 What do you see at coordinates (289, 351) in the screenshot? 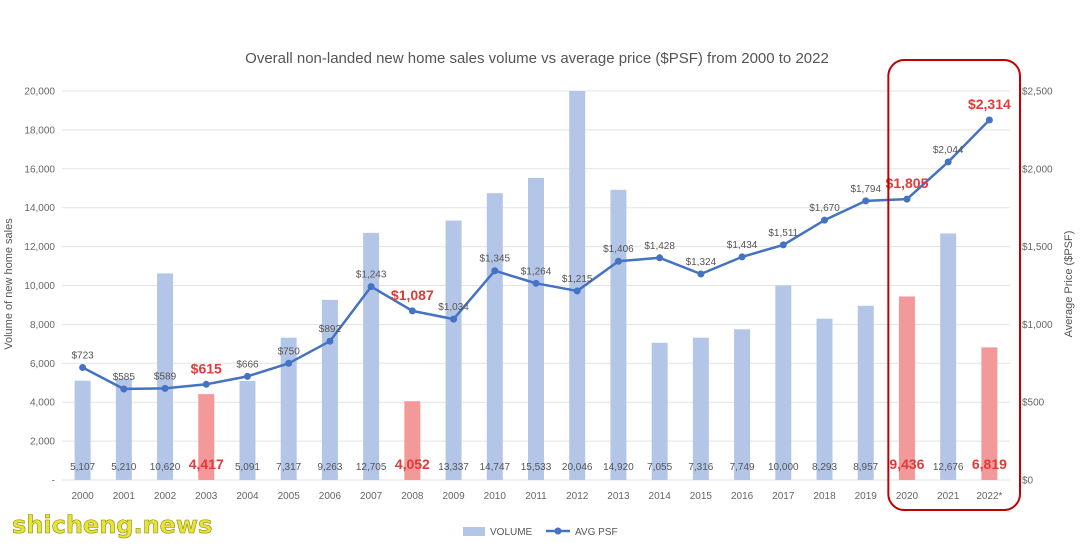
I see `price-value-label: $750` at bounding box center [289, 351].